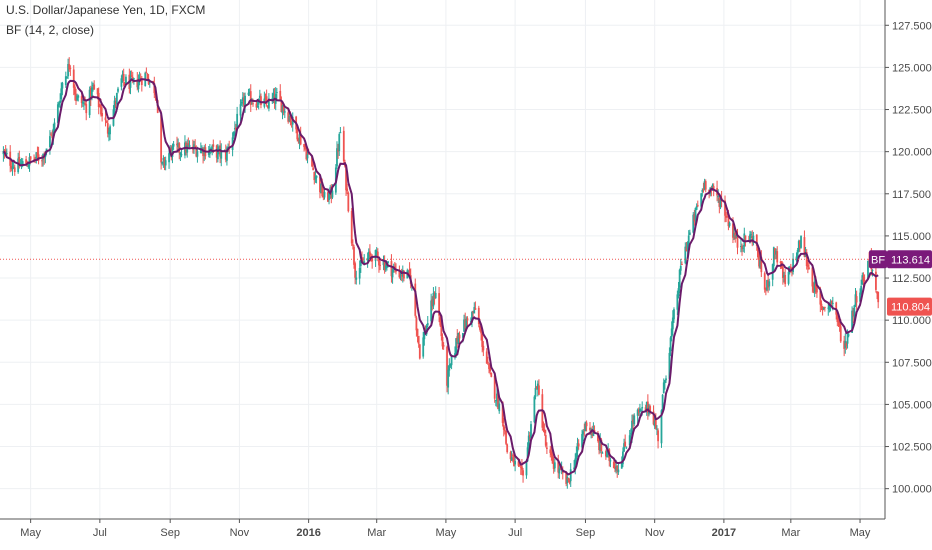  What do you see at coordinates (240, 533) in the screenshot?
I see `x-tick-label: Nov` at bounding box center [240, 533].